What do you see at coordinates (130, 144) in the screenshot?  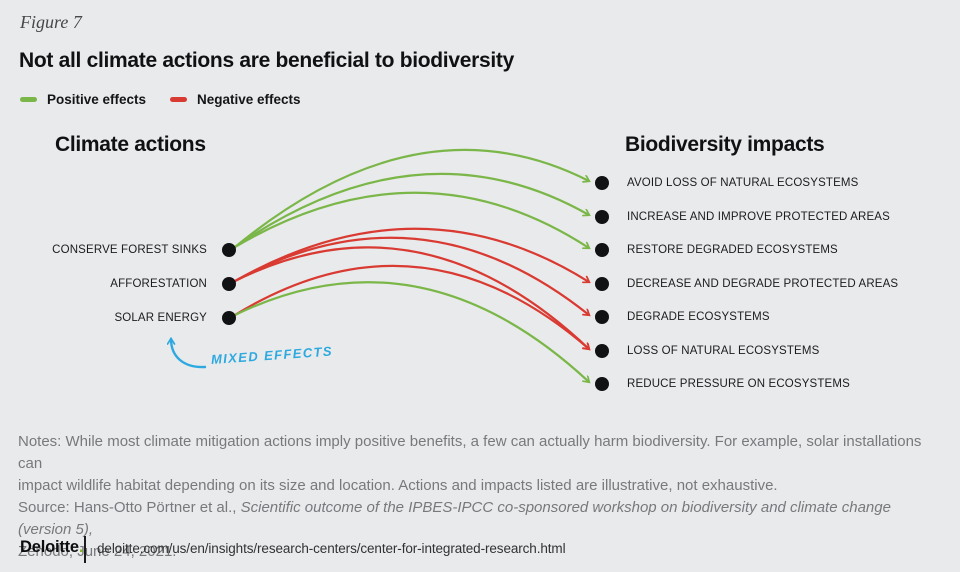 I see `climate-actions-header: Climate actions` at bounding box center [130, 144].